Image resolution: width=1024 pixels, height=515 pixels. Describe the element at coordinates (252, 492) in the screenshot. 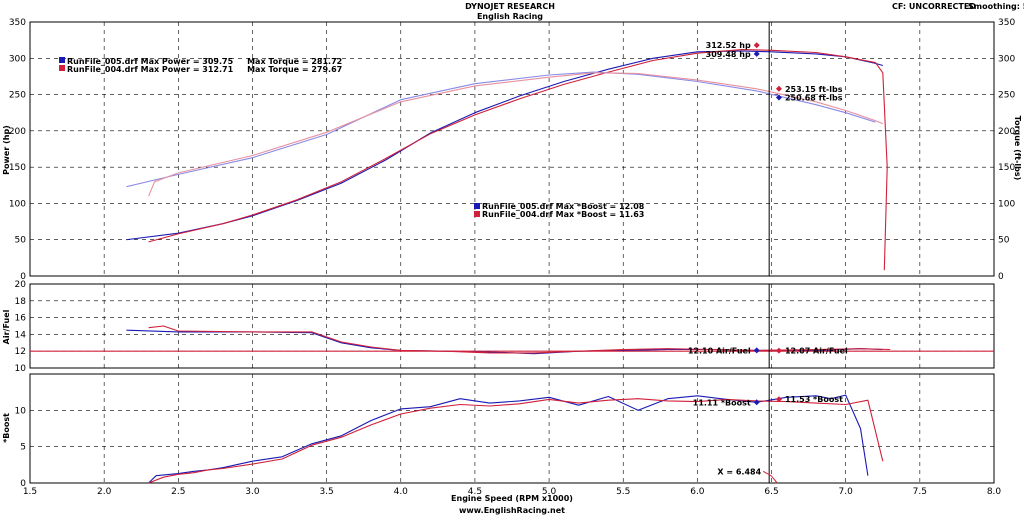

I see `x-tick-label: 3.0` at that location.